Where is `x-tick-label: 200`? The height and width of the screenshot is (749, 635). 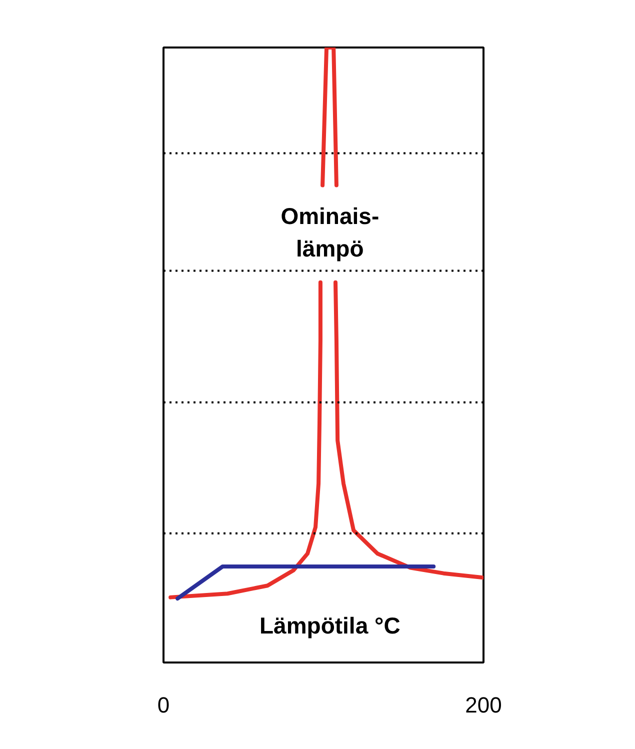
x-tick-label: 200 is located at coordinates (483, 705).